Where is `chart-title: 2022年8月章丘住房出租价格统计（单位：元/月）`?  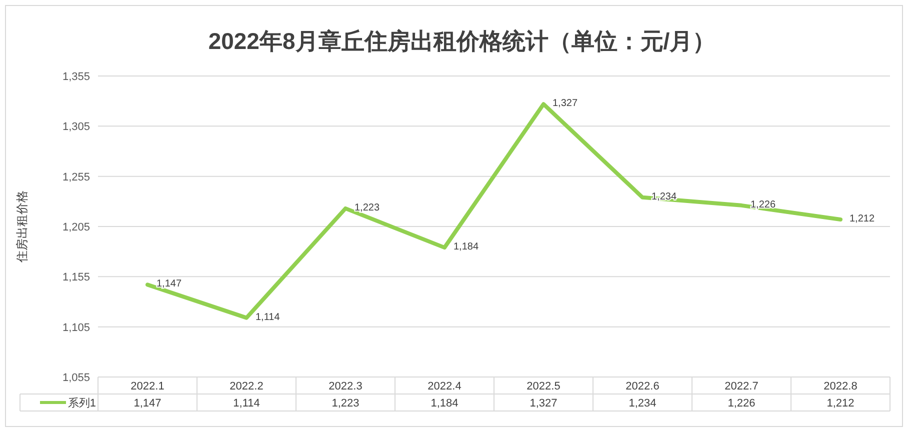
chart-title: 2022年8月章丘住房出租价格统计（单位：元/月） is located at coordinates (462, 41).